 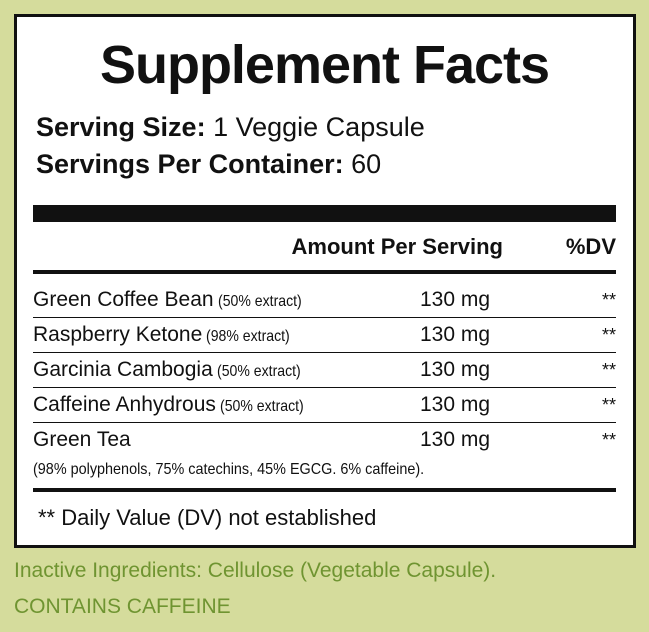 I want to click on ingredient-name: Caffeine Anhydrous, so click(x=124, y=404).